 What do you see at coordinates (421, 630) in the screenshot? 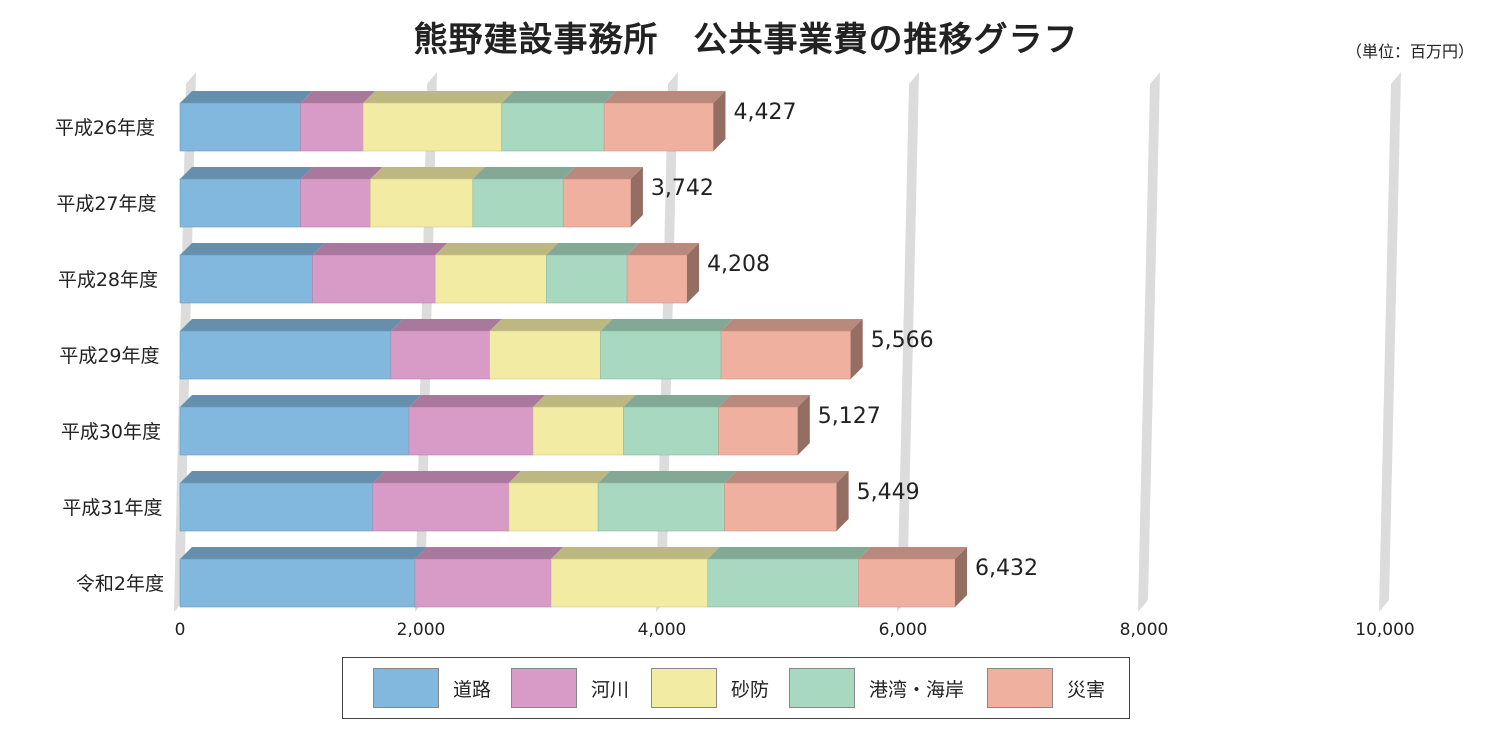
I see `x-tick-label: 2,000` at bounding box center [421, 630].